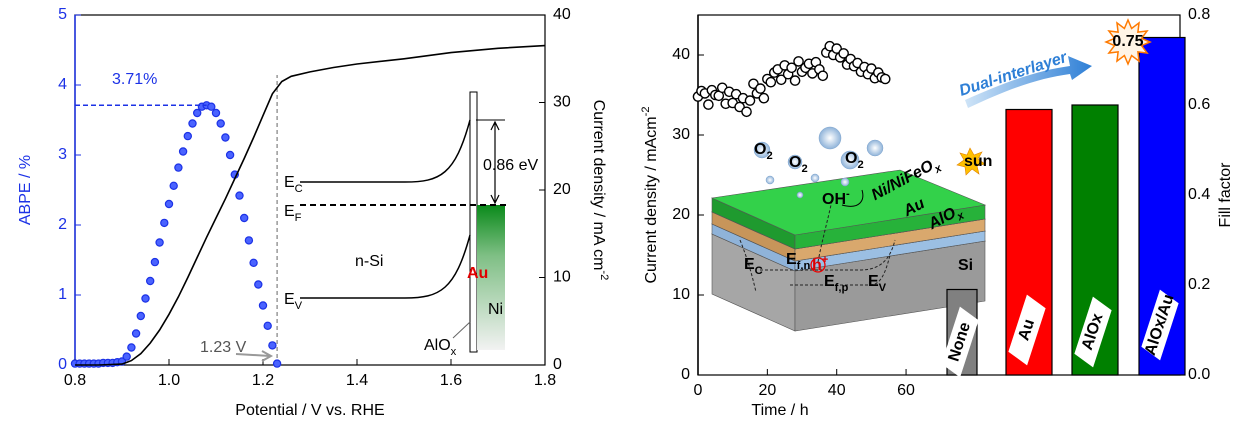  What do you see at coordinates (804, 266) in the screenshot?
I see `illustration-label-part: f,n` at bounding box center [804, 266].